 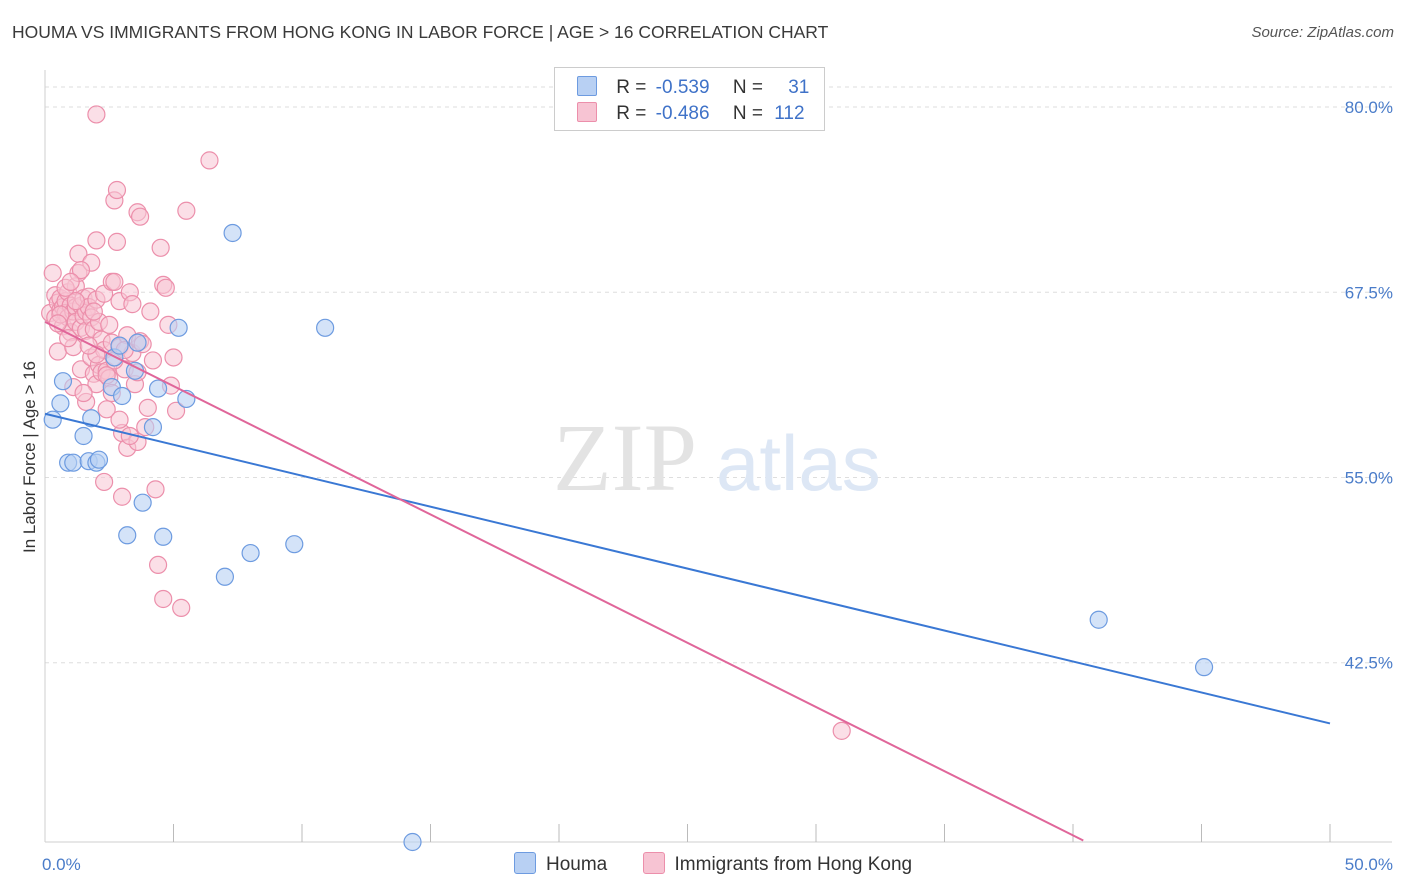 I want to click on houma-legend-swatch, so click(x=525, y=863).